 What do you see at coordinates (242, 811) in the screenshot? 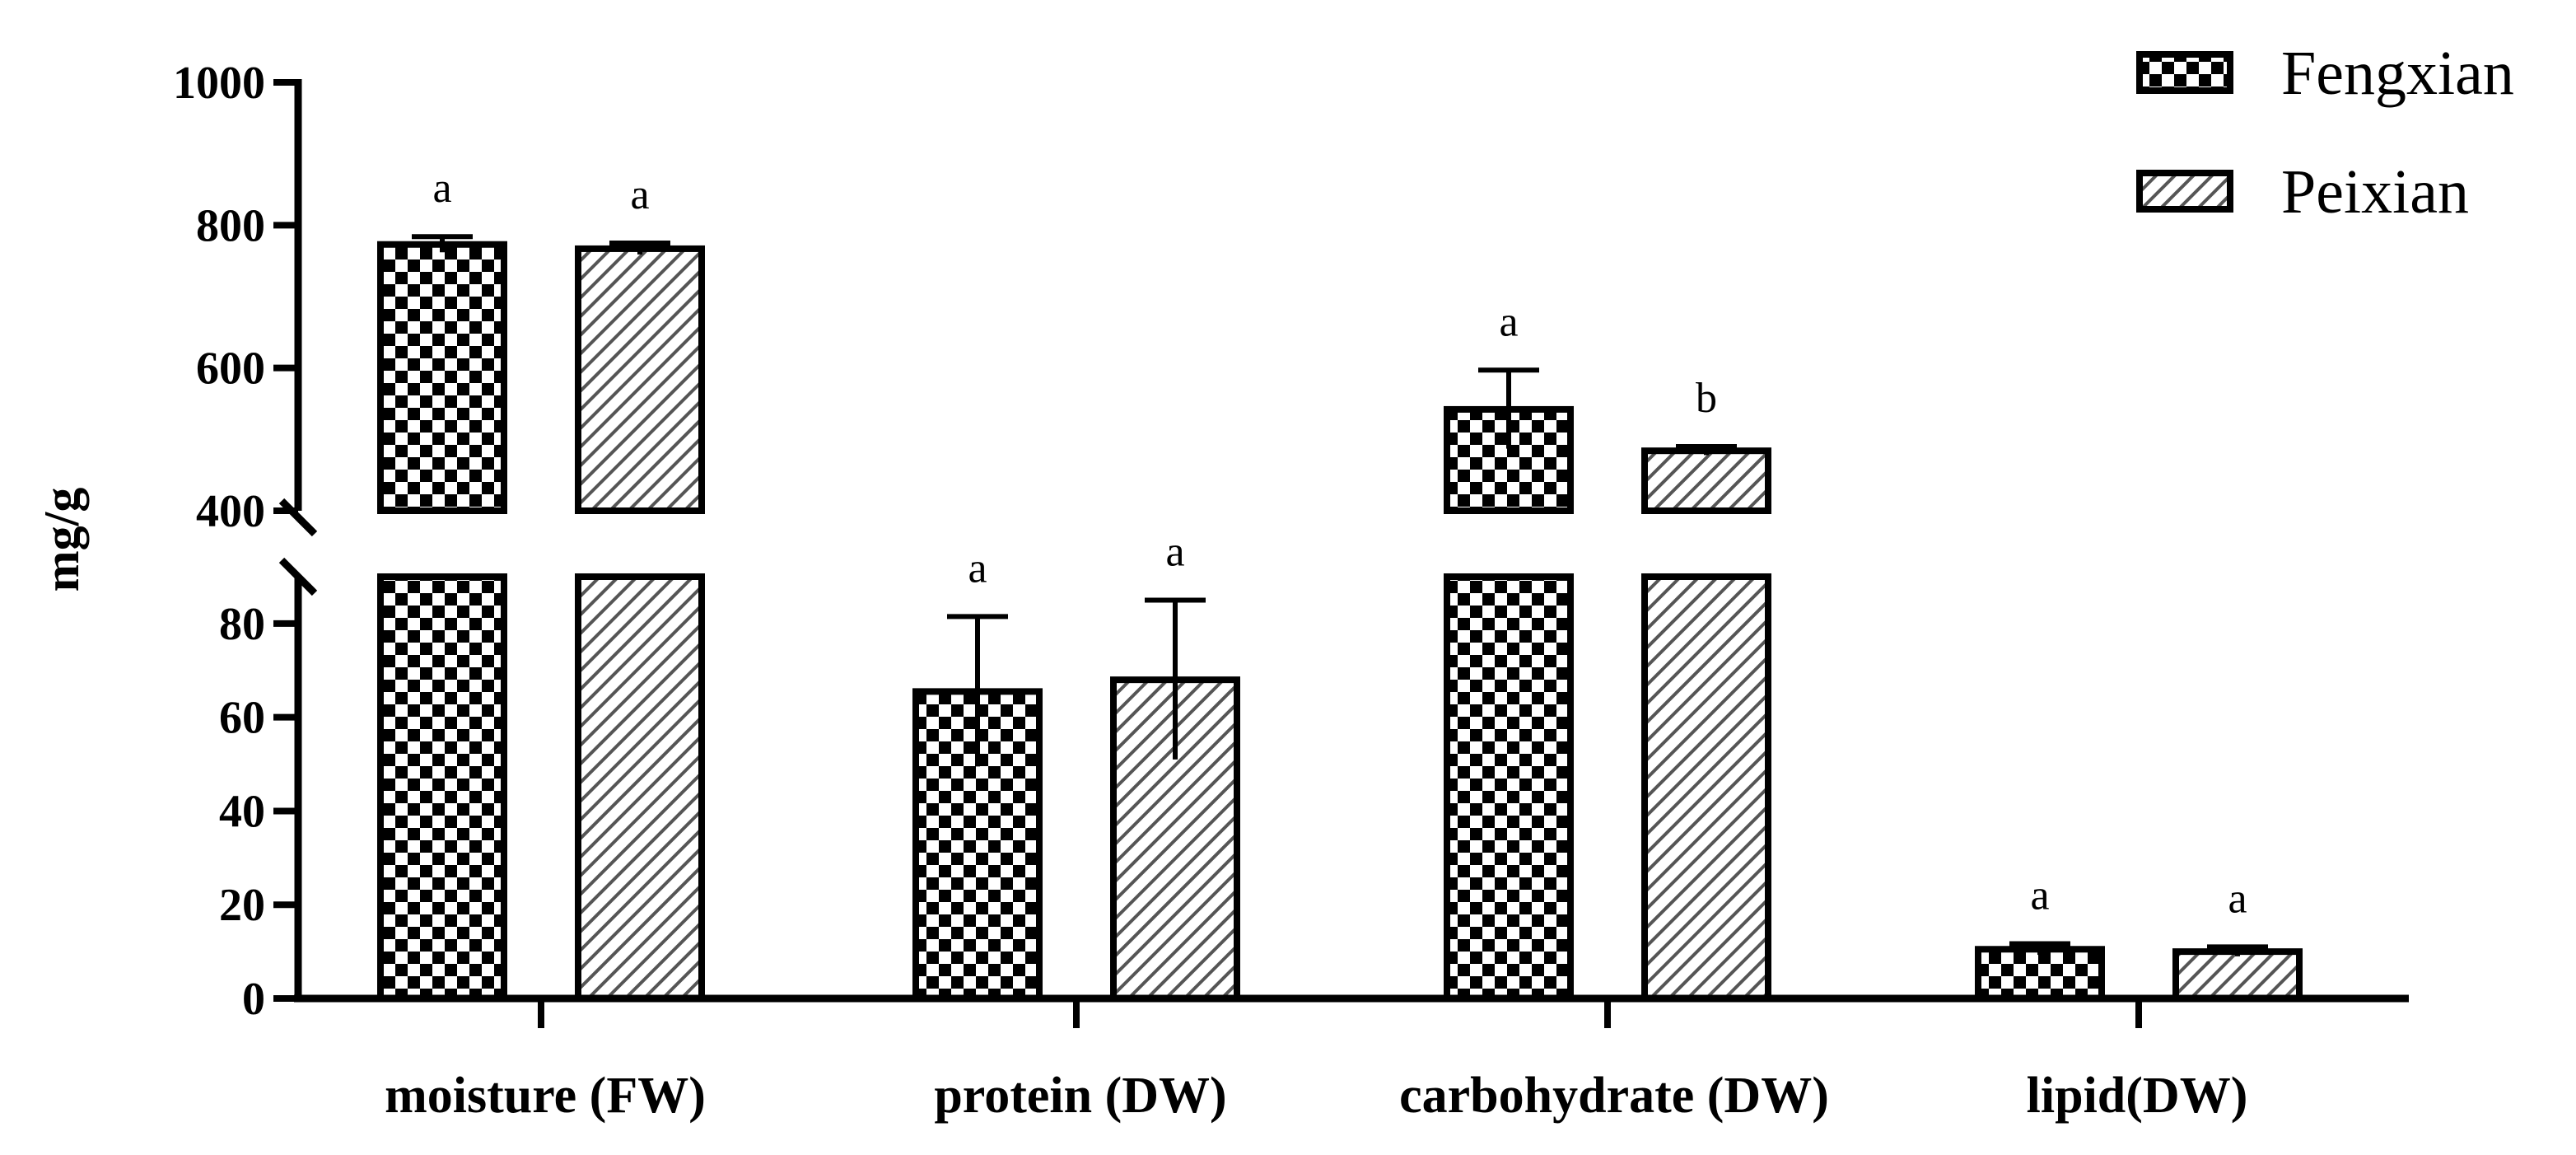
I see `y-tick-label: 40` at bounding box center [242, 811].